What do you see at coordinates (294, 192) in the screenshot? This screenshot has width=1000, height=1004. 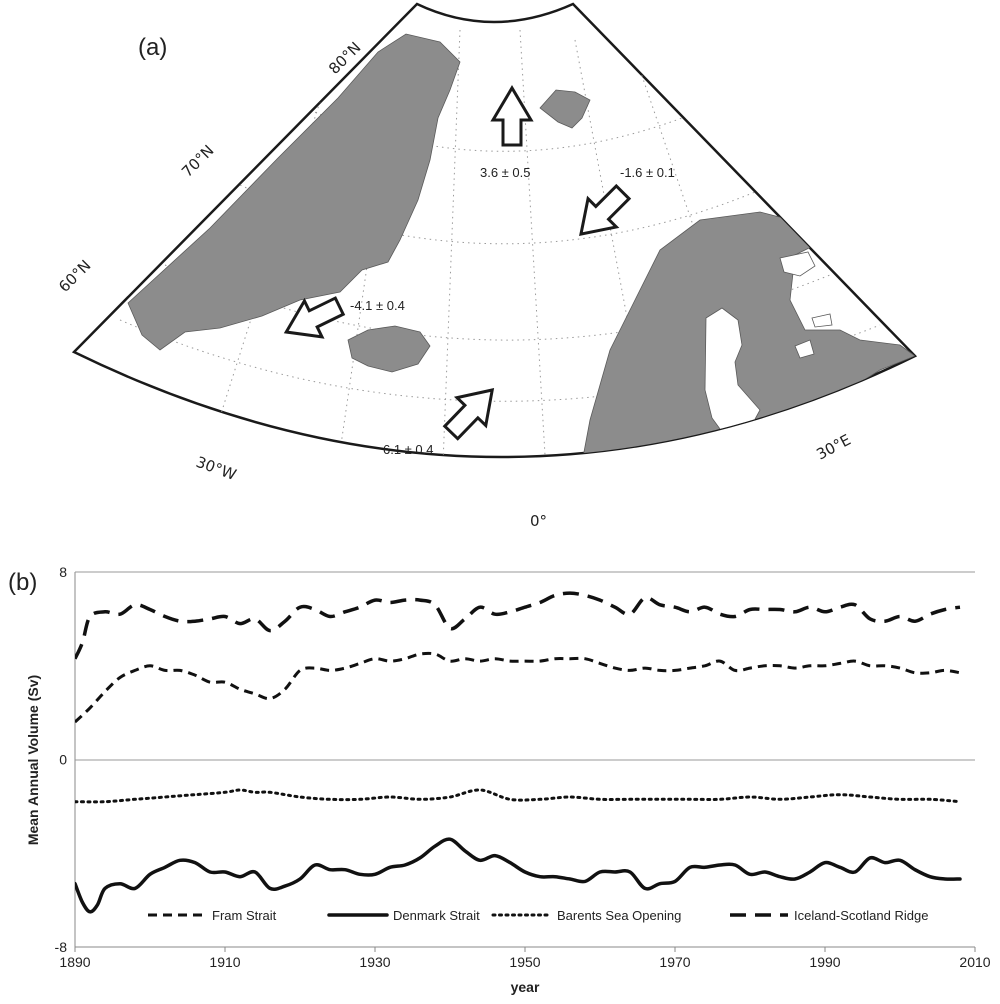 I see `greenland` at bounding box center [294, 192].